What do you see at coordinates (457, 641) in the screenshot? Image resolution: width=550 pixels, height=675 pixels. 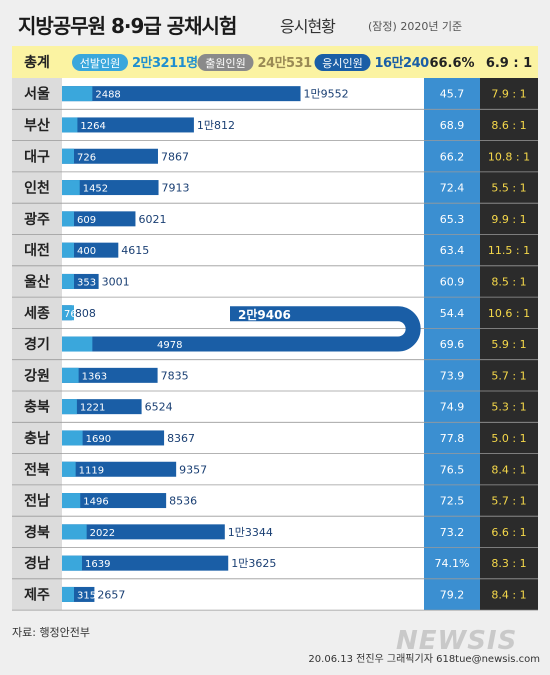 I see `watermark: NEWSIS` at bounding box center [457, 641].